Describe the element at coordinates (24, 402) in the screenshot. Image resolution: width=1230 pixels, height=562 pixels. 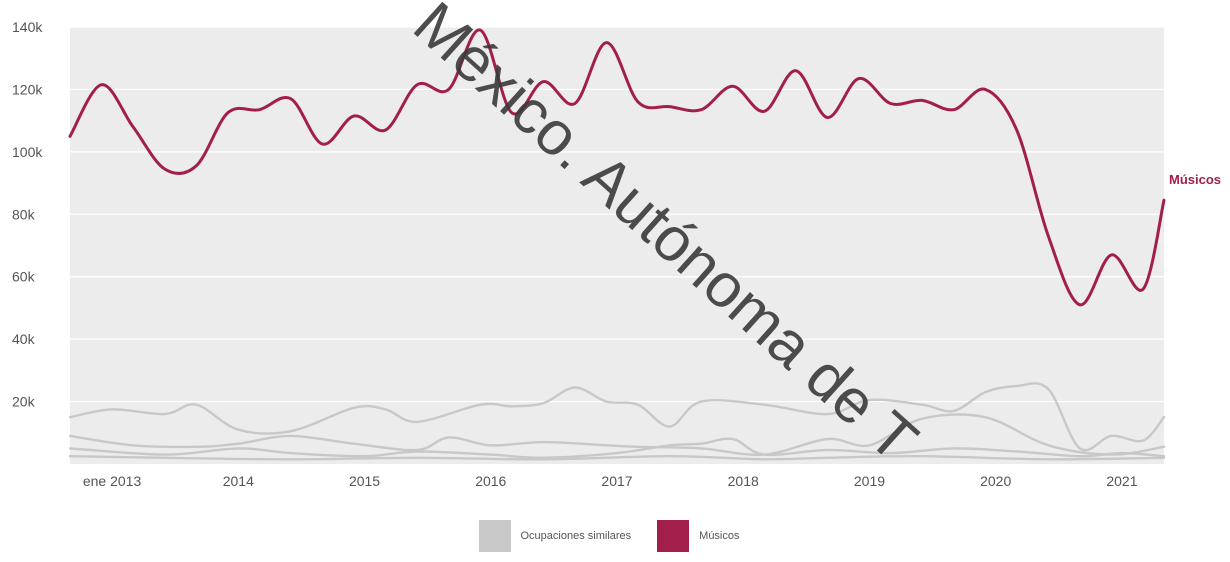
I see `y-tick-label: 20k` at that location.